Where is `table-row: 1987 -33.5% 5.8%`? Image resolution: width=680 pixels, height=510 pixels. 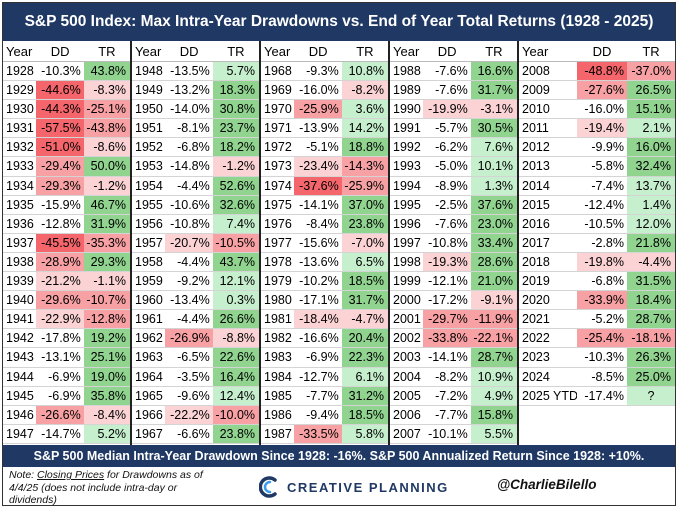
table-row: 1987 -33.5% 5.8% is located at coordinates (325, 434).